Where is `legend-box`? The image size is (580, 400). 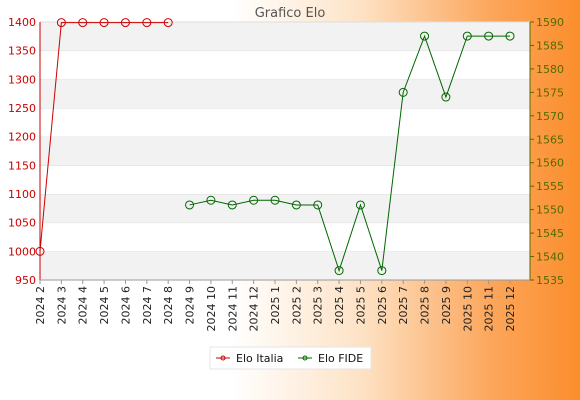
legend-box is located at coordinates (290, 358).